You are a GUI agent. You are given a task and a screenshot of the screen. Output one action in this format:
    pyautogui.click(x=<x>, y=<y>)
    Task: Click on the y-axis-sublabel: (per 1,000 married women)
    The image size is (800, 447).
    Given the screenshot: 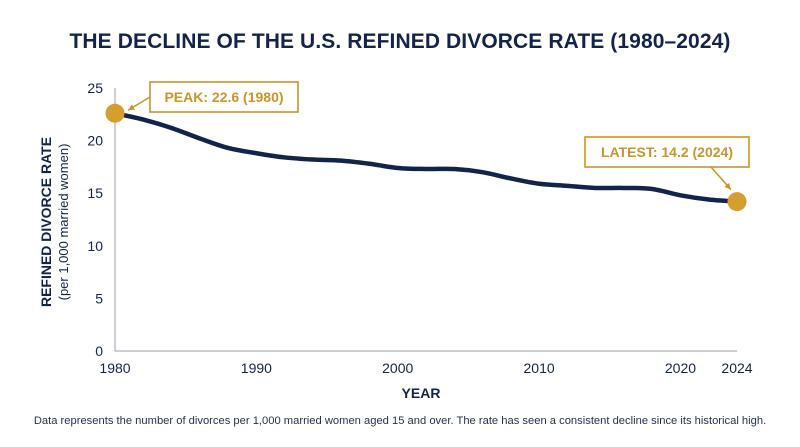 What is the action you would take?
    pyautogui.click(x=63, y=222)
    